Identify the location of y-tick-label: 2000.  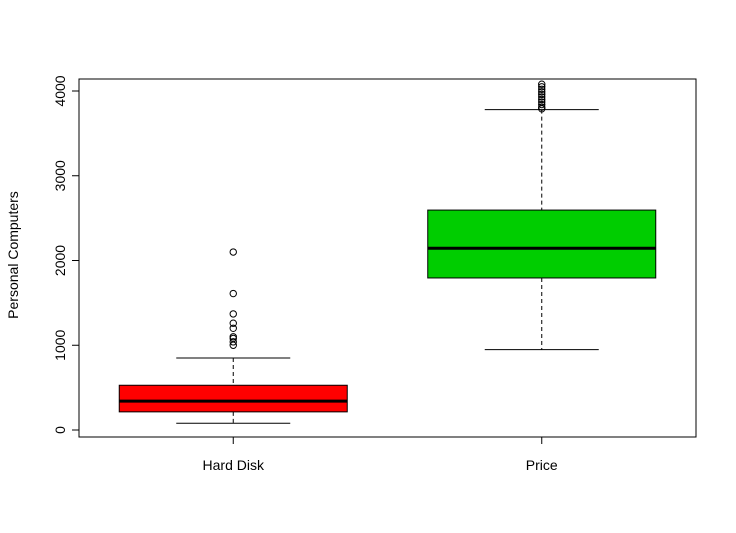
(60, 260).